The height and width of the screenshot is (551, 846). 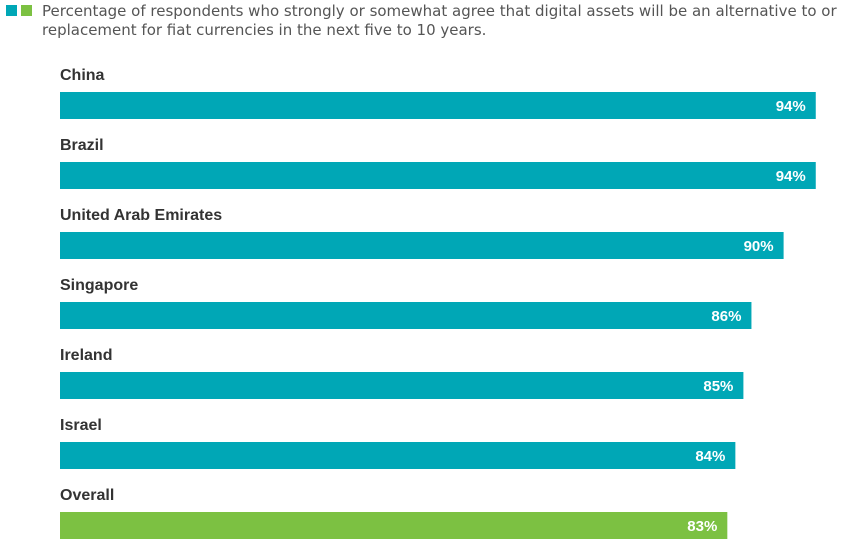 I want to click on bar-group-ireland: Ireland 85%, so click(x=402, y=373).